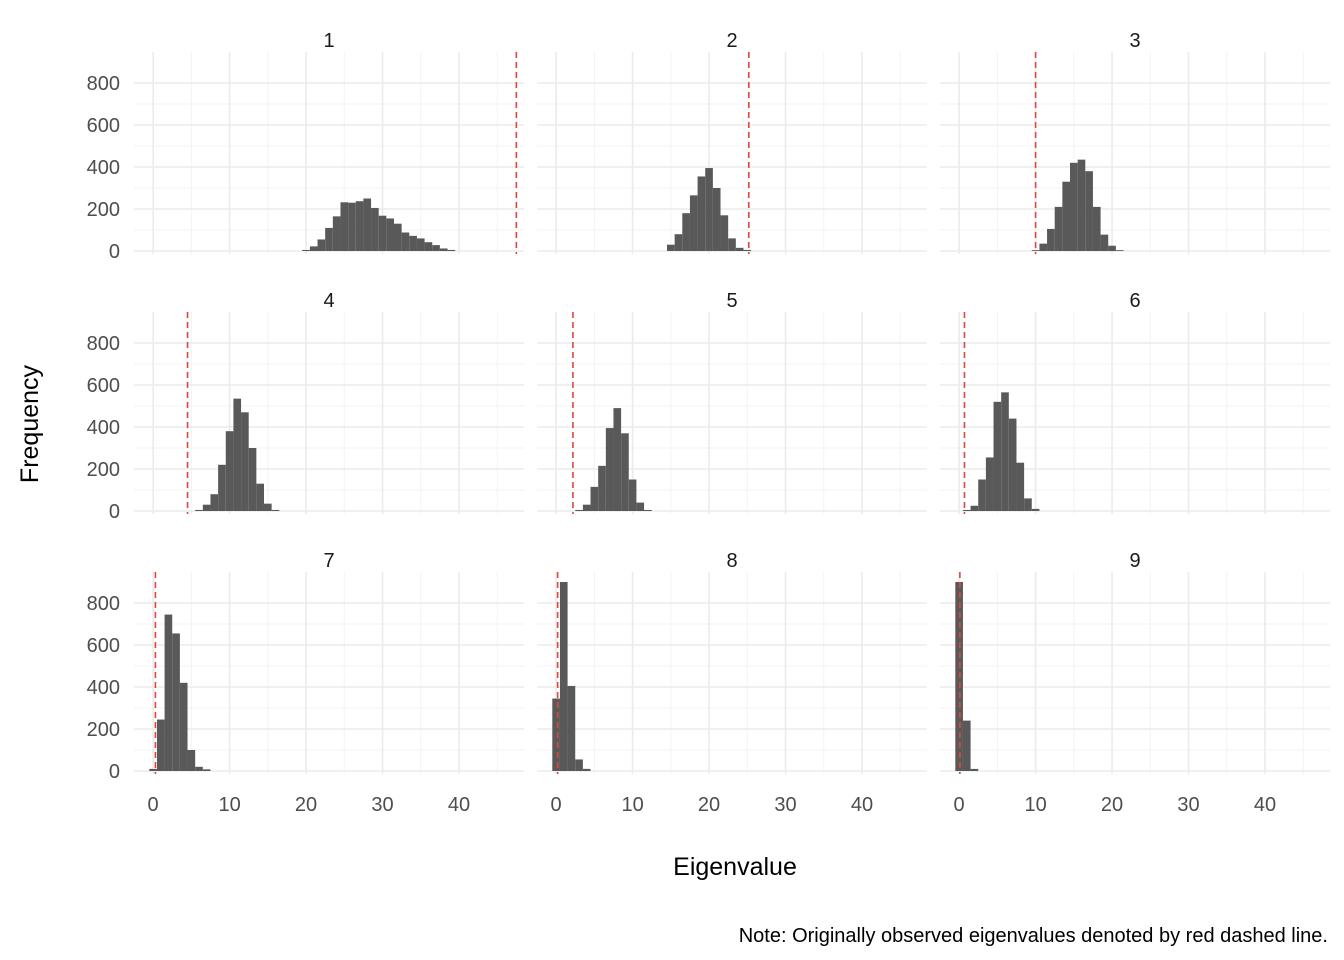 This screenshot has height=960, width=1344. What do you see at coordinates (114, 512) in the screenshot?
I see `y-tick-label: 0` at bounding box center [114, 512].